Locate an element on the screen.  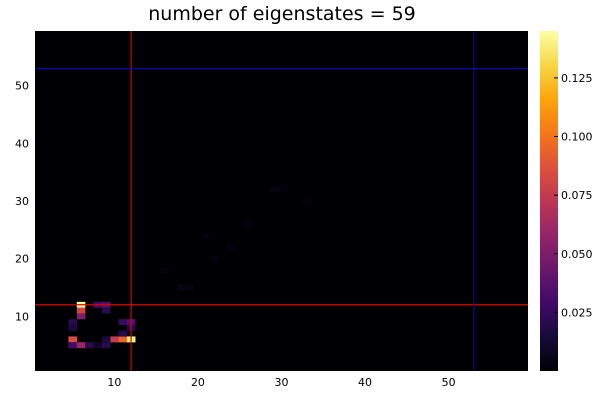
x-tick-label: 10 is located at coordinates (114, 382).